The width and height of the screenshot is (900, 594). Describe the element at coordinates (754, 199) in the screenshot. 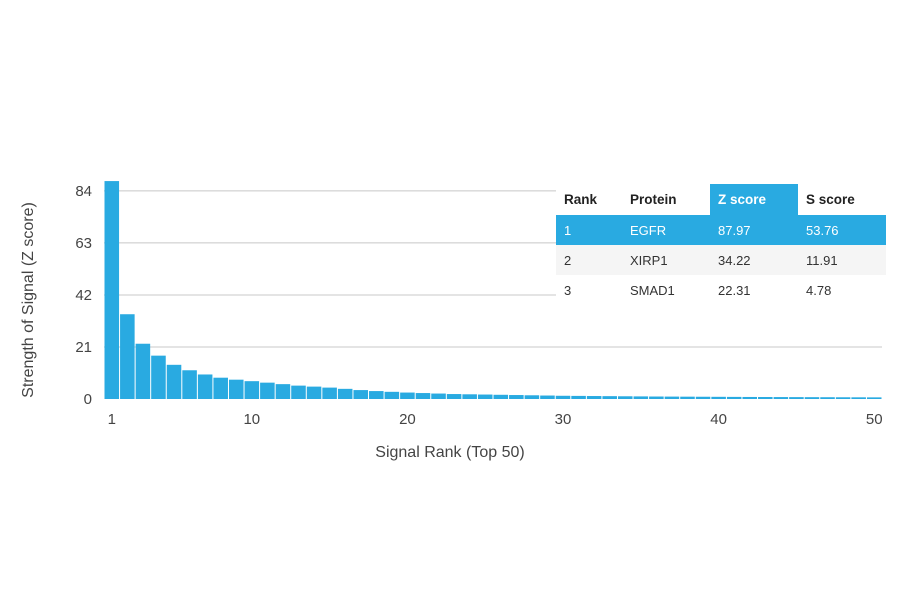

I see `header-z-score: Z score` at that location.